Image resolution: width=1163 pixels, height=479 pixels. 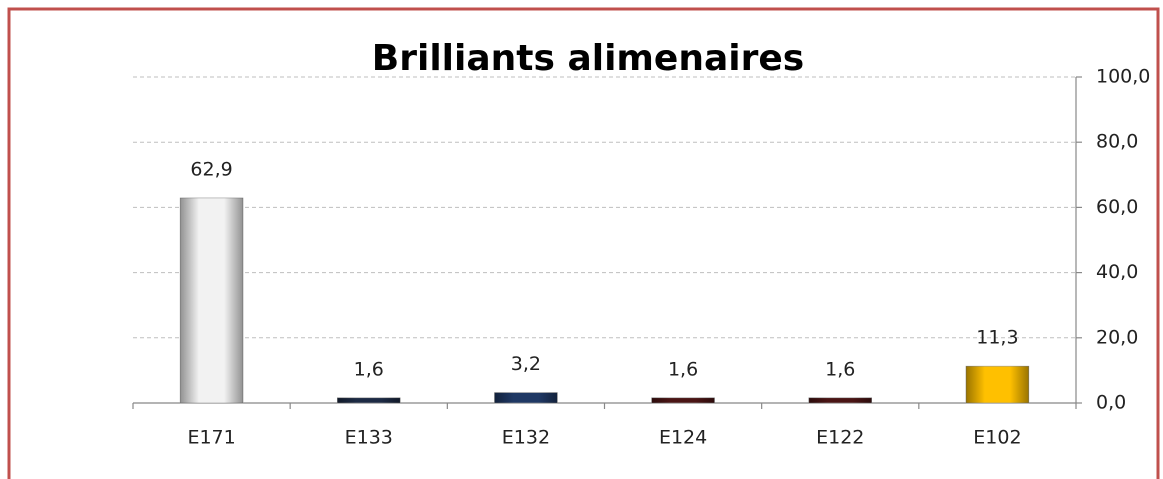 What do you see at coordinates (1123, 77) in the screenshot?
I see `y-tick-label: 100,0` at bounding box center [1123, 77].